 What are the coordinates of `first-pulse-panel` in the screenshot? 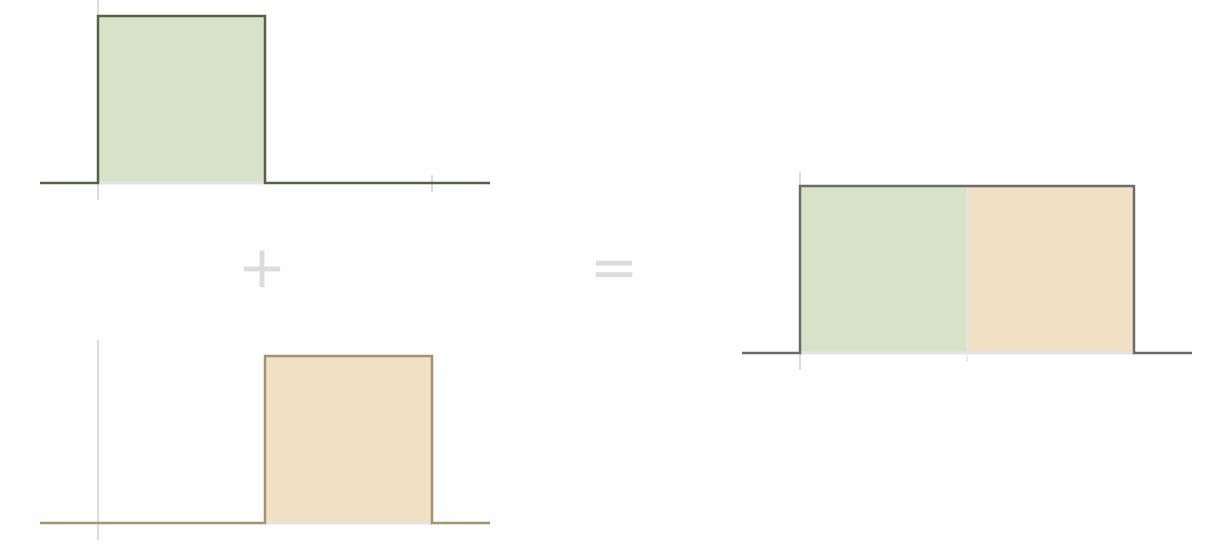 It's located at (265, 100).